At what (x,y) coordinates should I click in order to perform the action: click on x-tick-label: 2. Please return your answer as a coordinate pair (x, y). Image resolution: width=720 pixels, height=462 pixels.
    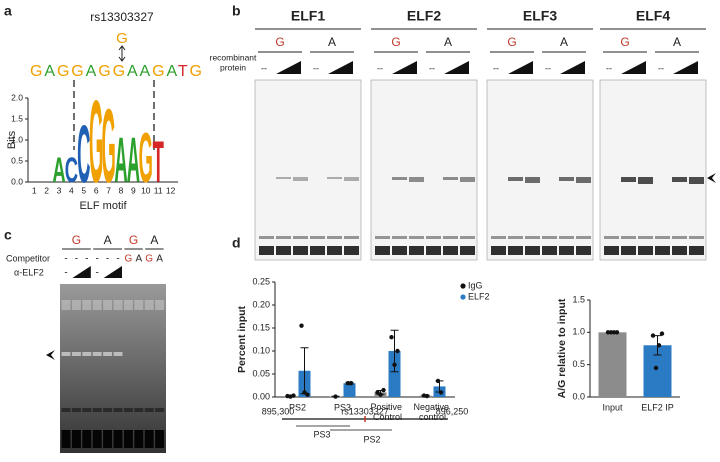
    Looking at the image, I should click on (46, 190).